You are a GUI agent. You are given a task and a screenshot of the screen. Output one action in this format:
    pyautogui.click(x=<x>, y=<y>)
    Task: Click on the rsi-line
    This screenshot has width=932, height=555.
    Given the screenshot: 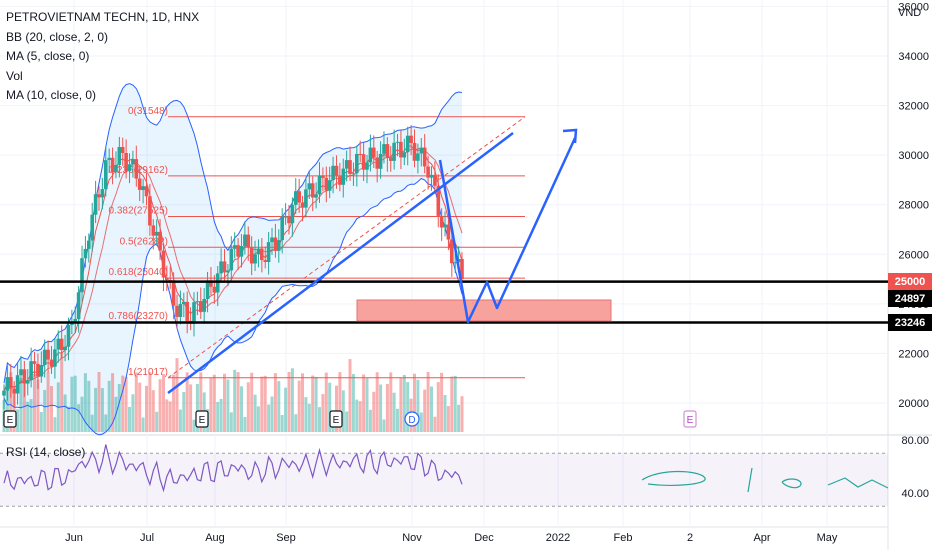 What is the action you would take?
    pyautogui.click(x=233, y=468)
    